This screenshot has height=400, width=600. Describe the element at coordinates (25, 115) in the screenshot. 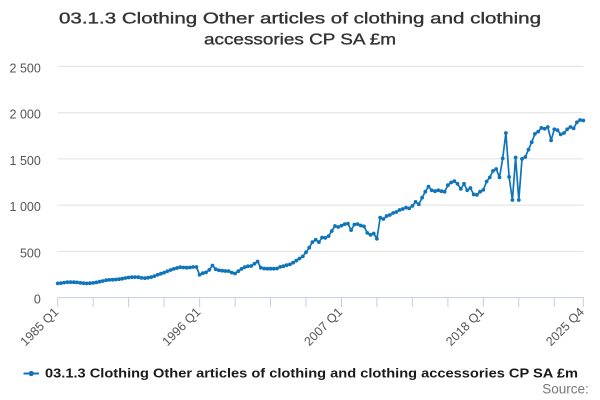

I see `svg-text: 2 000` at that location.